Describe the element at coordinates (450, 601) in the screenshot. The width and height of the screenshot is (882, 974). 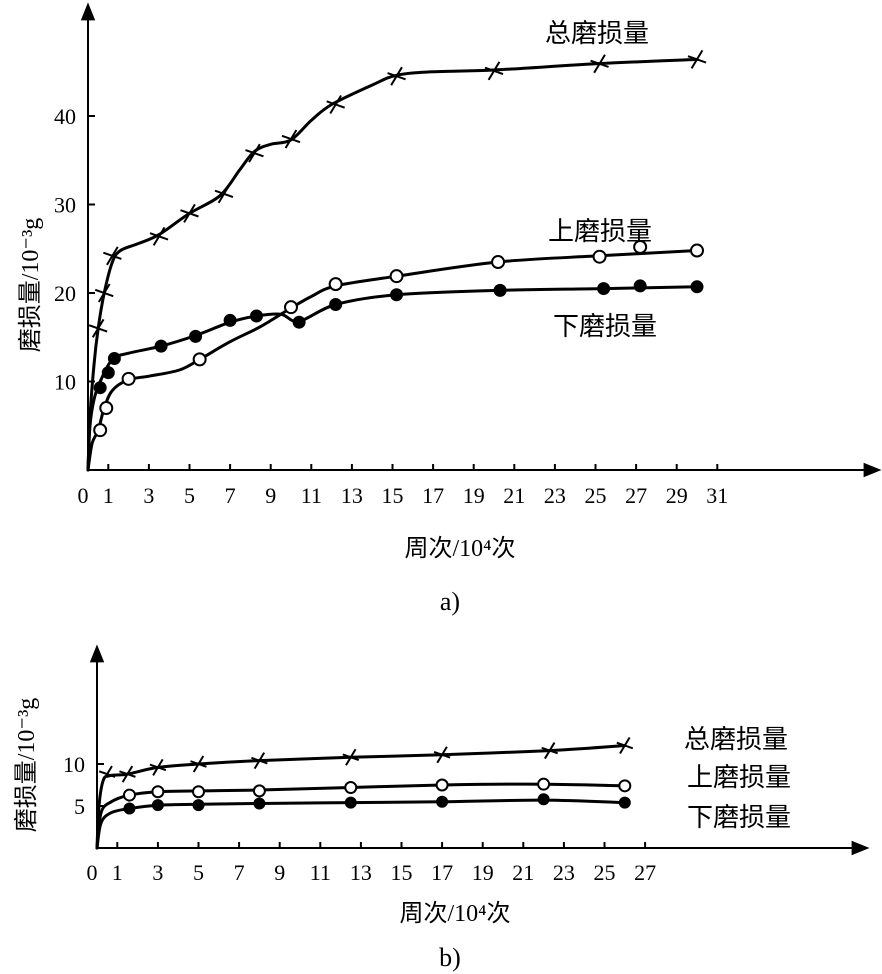
I see `chart-a-caption: a)` at that location.